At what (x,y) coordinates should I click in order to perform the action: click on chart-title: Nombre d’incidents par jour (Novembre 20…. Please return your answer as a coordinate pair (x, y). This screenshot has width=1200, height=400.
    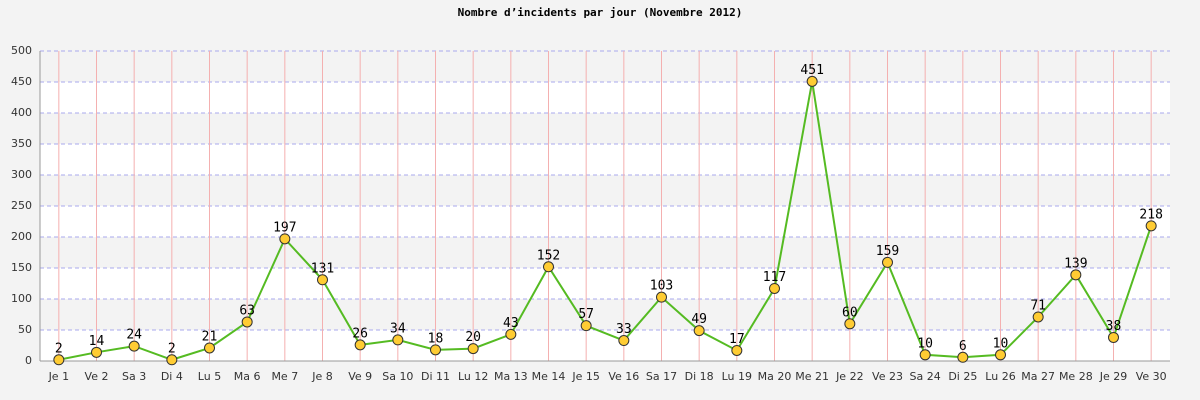
    Looking at the image, I should click on (600, 12).